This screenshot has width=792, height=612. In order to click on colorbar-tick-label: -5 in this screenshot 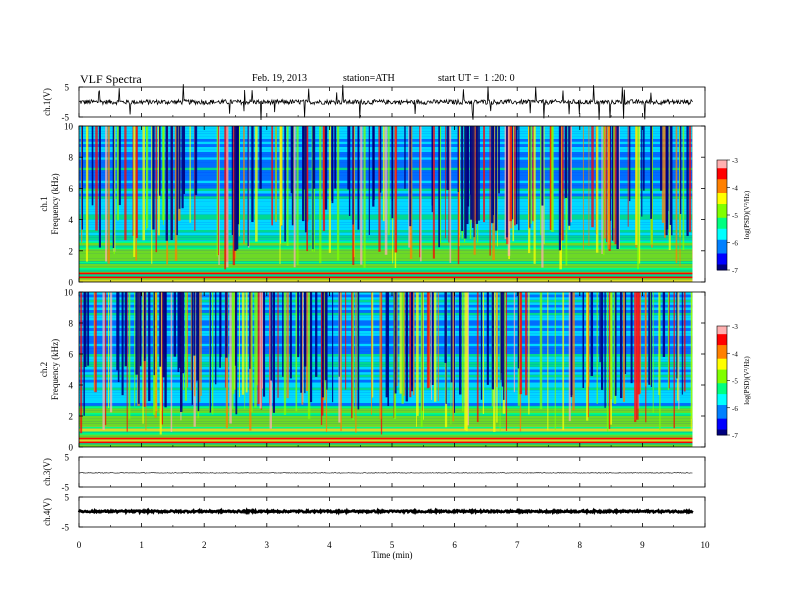, I will do `click(735, 382)`.